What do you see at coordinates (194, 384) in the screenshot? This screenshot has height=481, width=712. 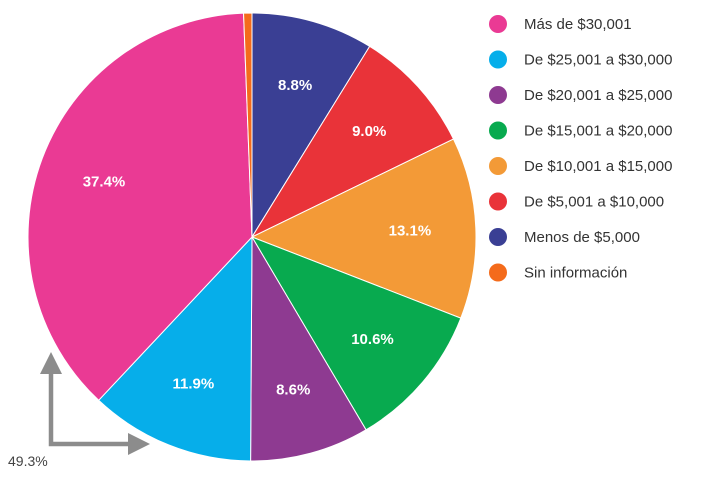 I see `slice-value-label-6: 11.9%` at bounding box center [194, 384].